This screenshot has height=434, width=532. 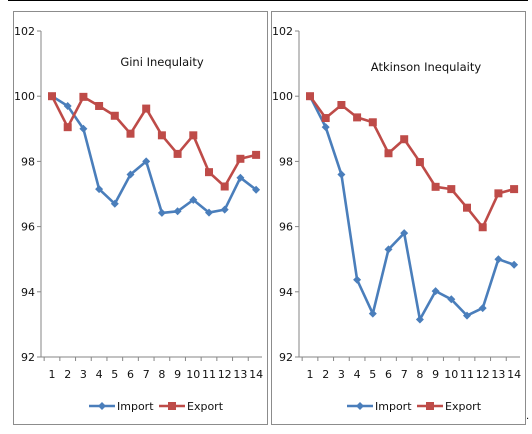 What do you see at coordinates (225, 374) in the screenshot?
I see `x-tick-label: 12` at bounding box center [225, 374].